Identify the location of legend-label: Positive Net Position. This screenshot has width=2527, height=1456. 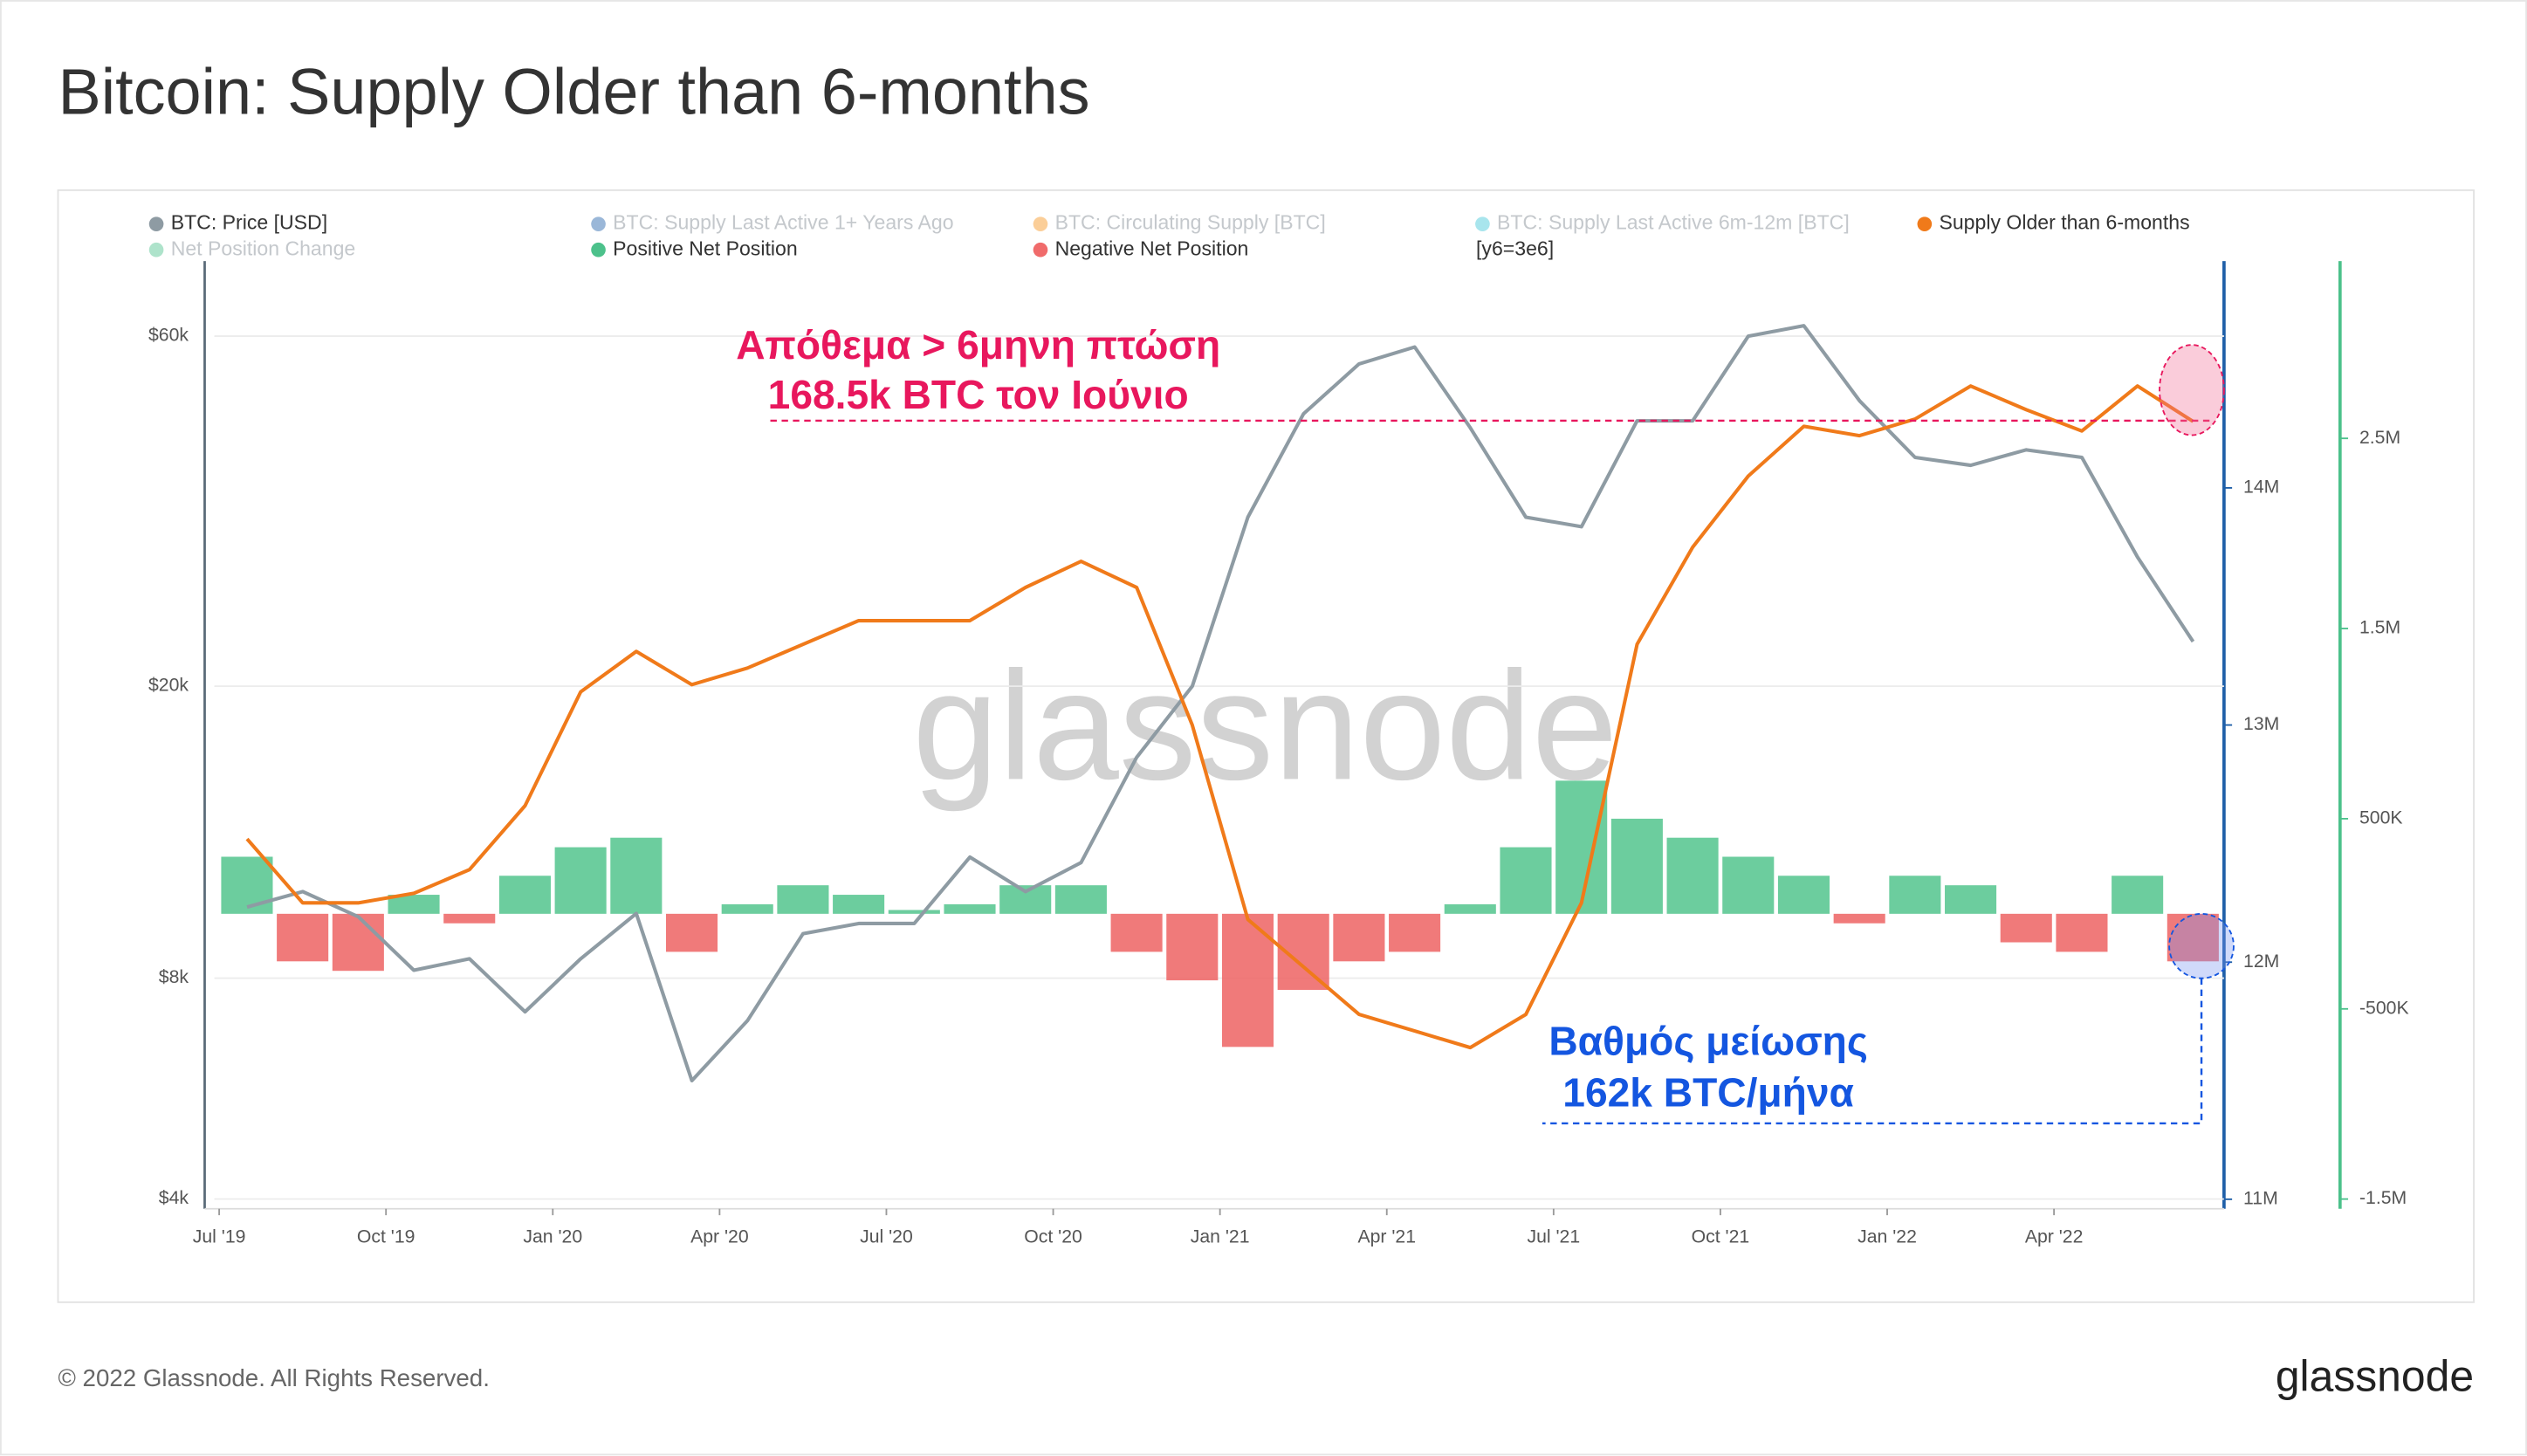
(705, 248).